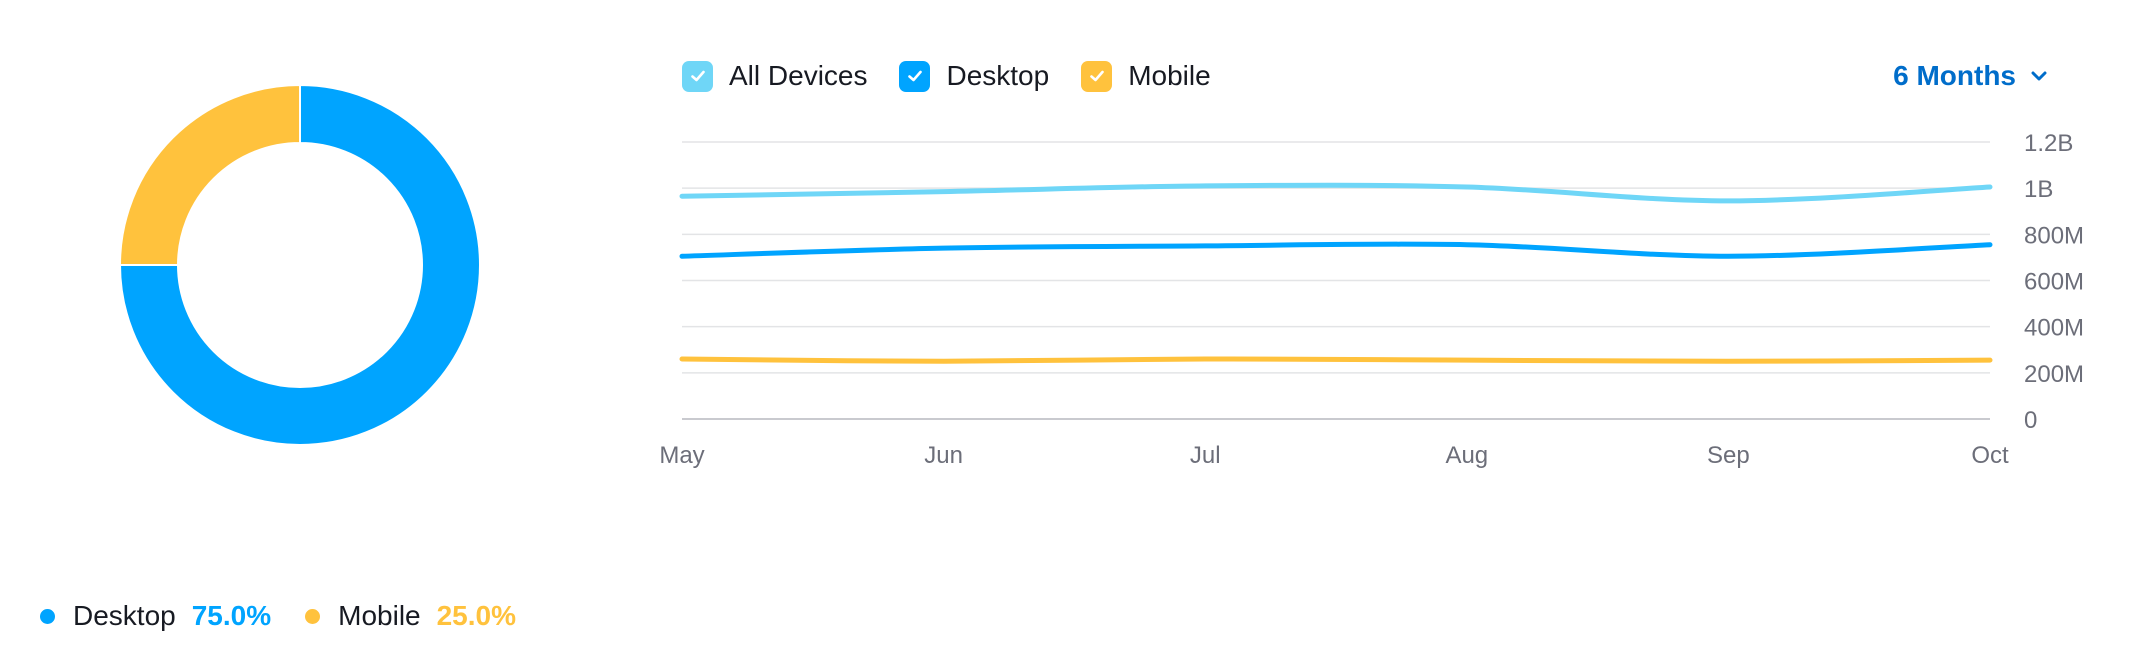  Describe the element at coordinates (231, 615) in the screenshot. I see `donut-legend-percent: 75.0%` at that location.